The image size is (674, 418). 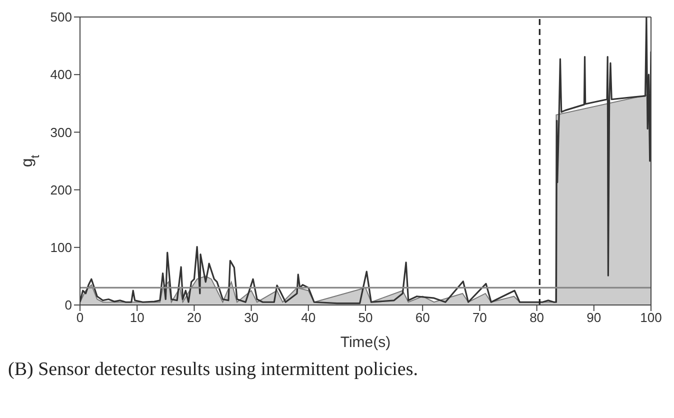 I want to click on y-tick-label: 500, so click(x=61, y=17).